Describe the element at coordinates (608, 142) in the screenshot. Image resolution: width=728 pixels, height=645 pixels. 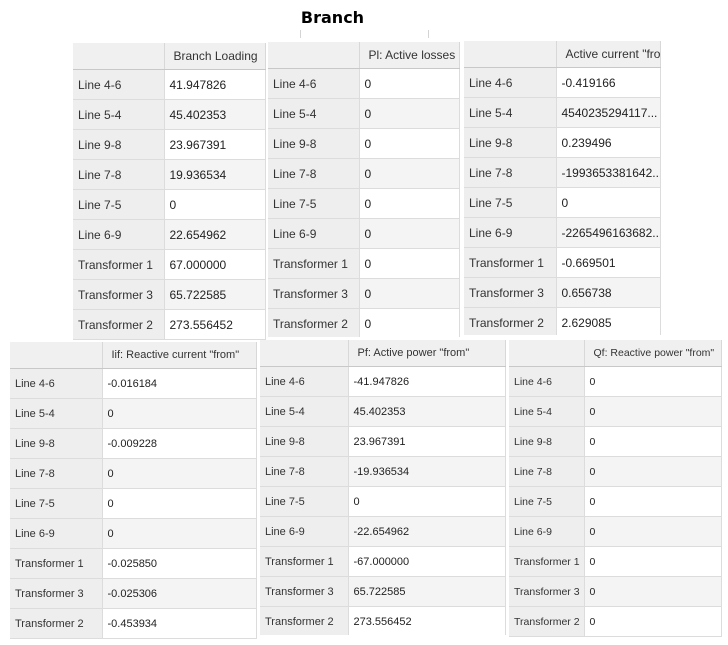
I see `value-cell: 0.239496` at that location.